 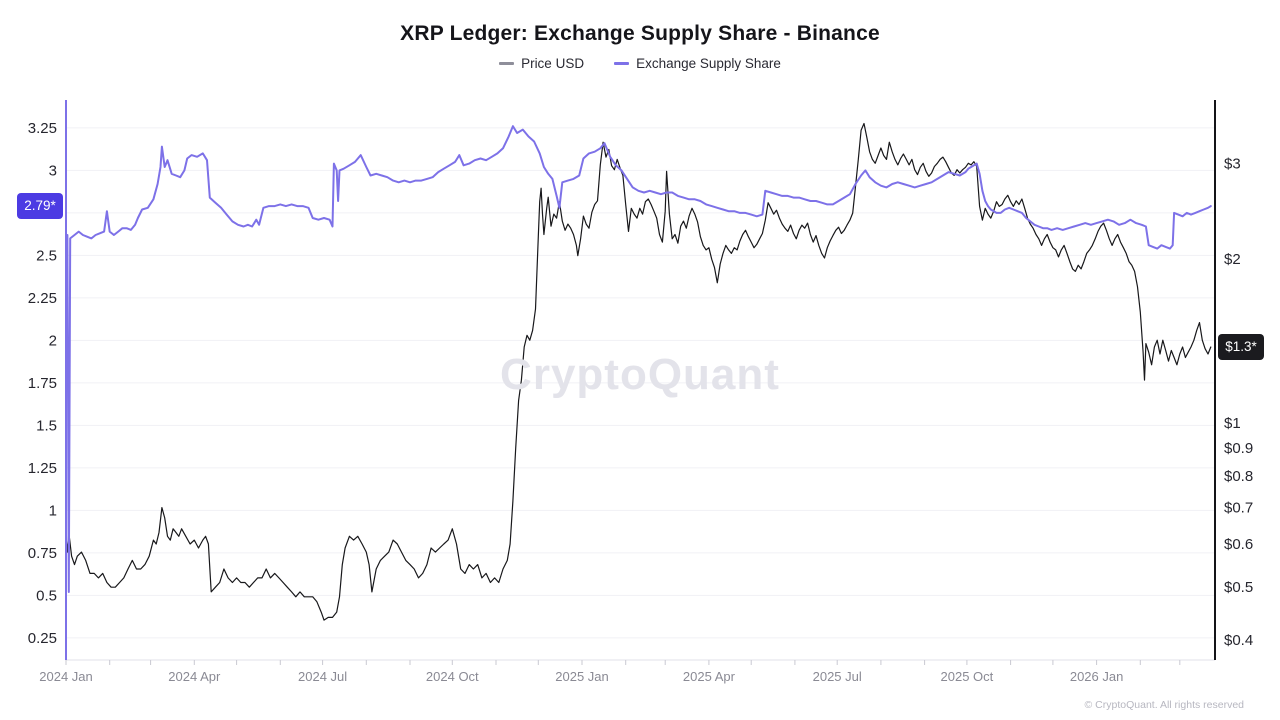 What do you see at coordinates (1238, 476) in the screenshot?
I see `right-axis-tick-label: $0.8` at bounding box center [1238, 476].